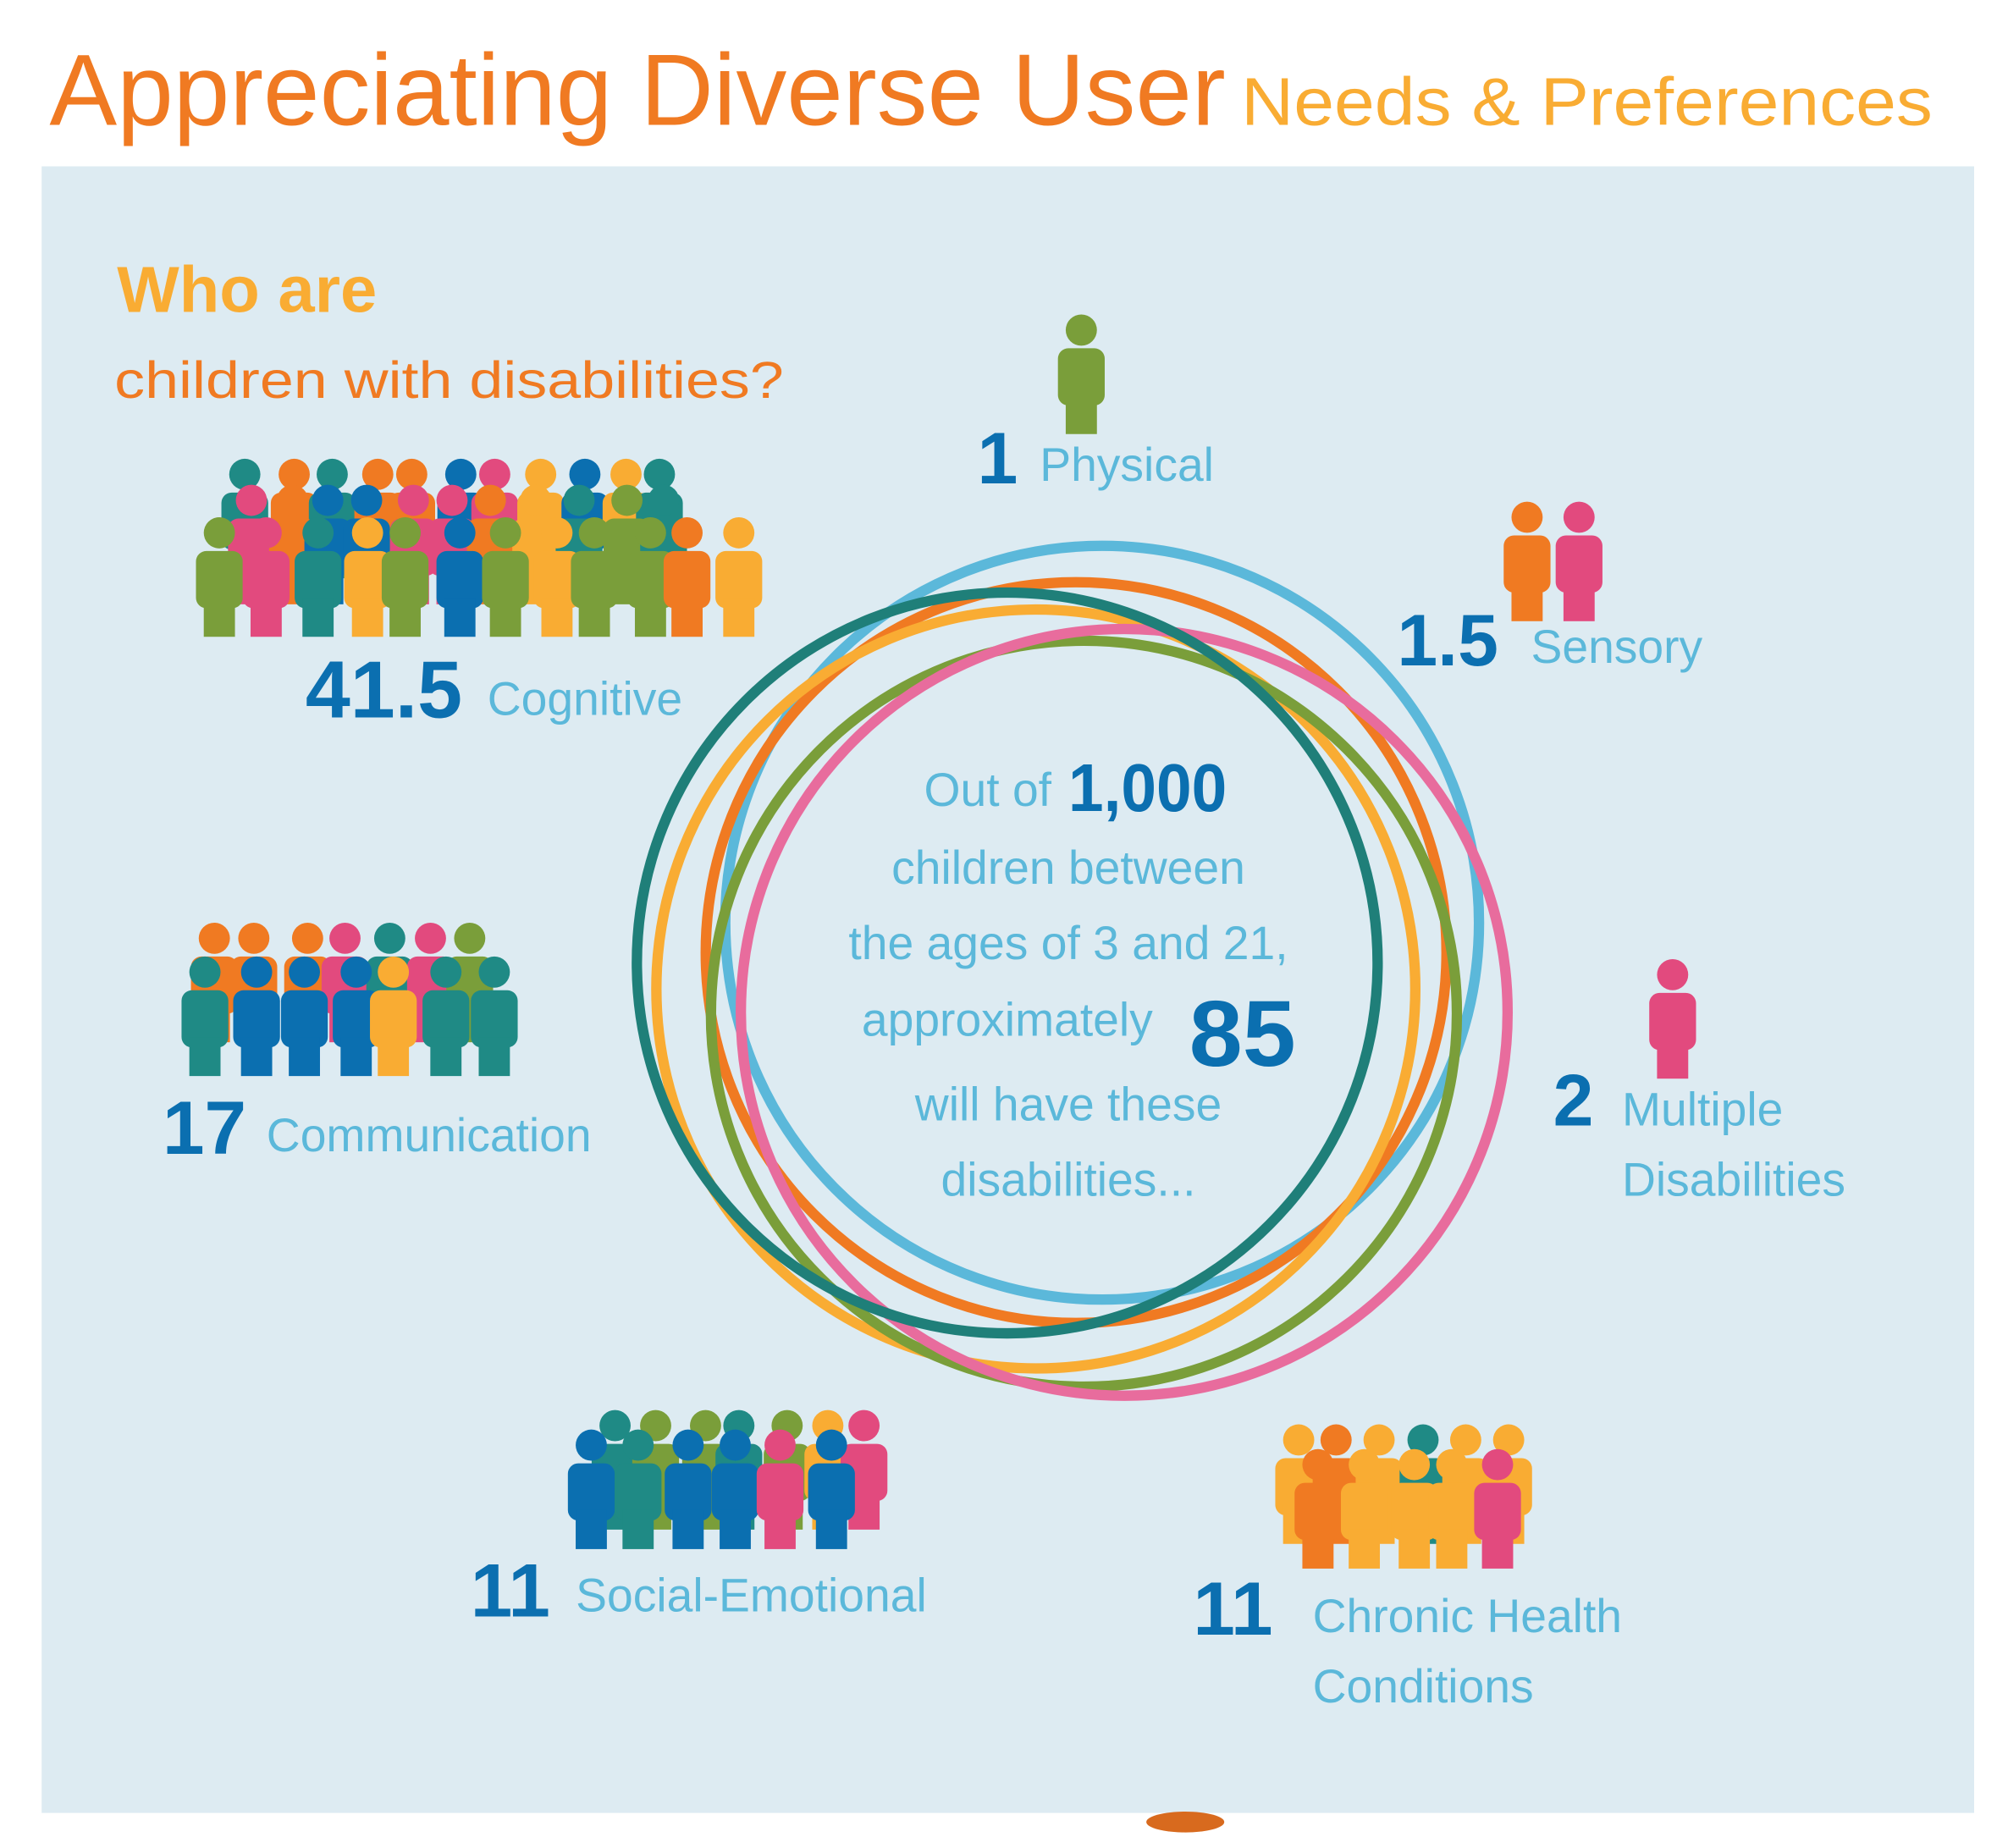 The image size is (2008, 1848). I want to click on center-line4: approximately, so click(1008, 1020).